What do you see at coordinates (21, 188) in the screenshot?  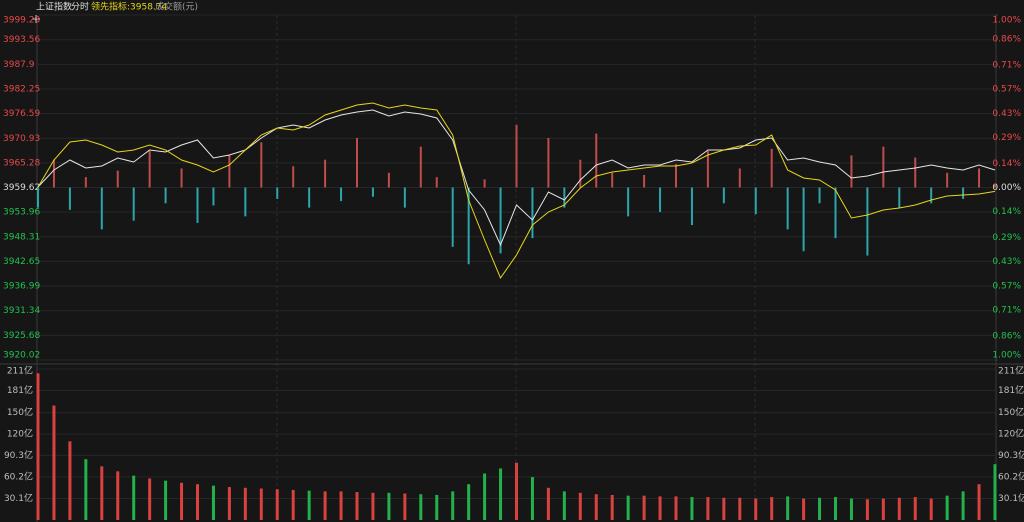 I see `y-tick-label: 3959.62` at bounding box center [21, 188].